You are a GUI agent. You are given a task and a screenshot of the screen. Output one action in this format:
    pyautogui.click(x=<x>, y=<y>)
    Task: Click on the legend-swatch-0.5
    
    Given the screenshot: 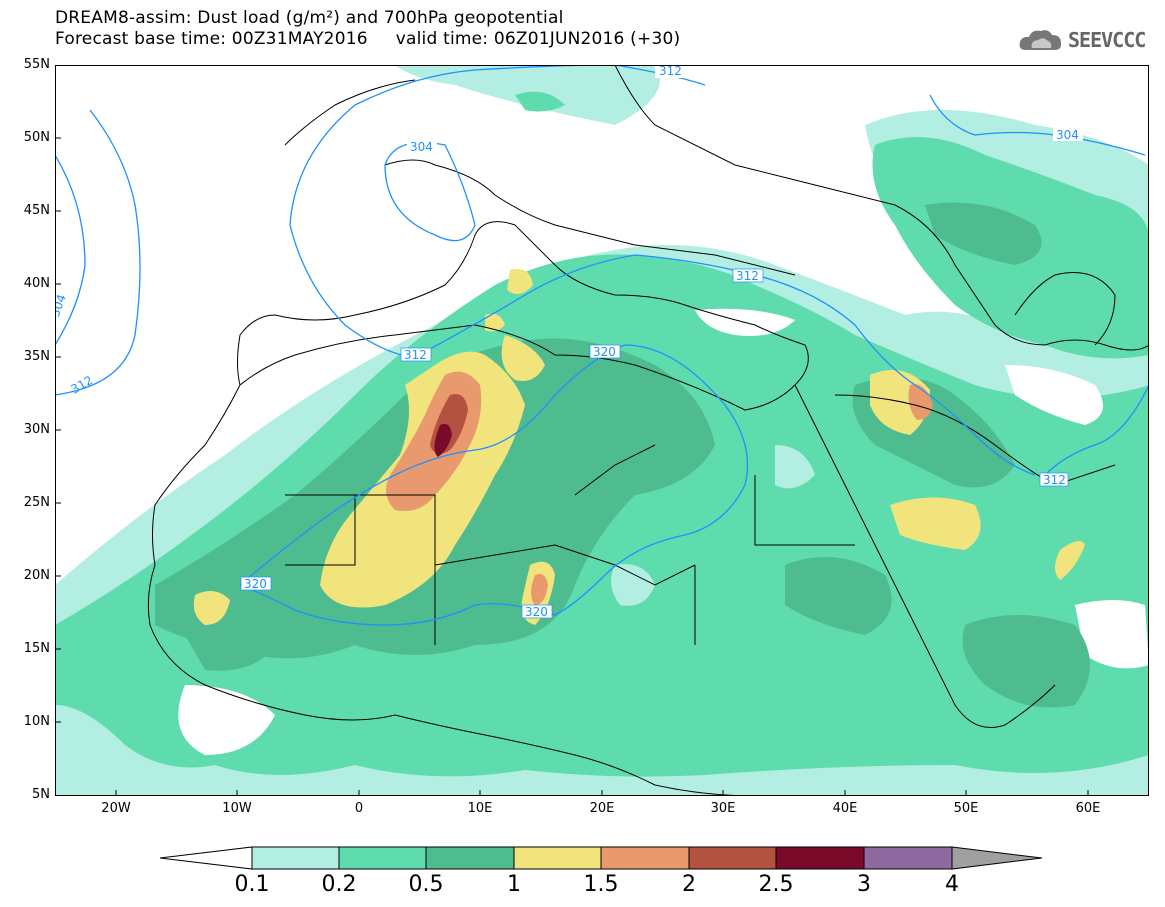 What is the action you would take?
    pyautogui.click(x=470, y=858)
    